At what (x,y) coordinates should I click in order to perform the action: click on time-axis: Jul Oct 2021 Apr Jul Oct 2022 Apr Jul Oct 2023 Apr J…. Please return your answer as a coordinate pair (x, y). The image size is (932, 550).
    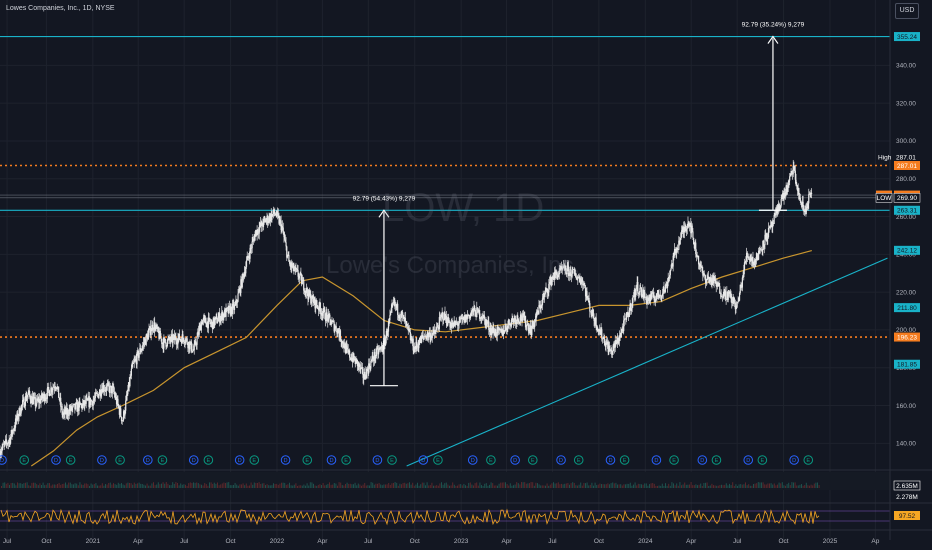
    Looking at the image, I should click on (441, 541).